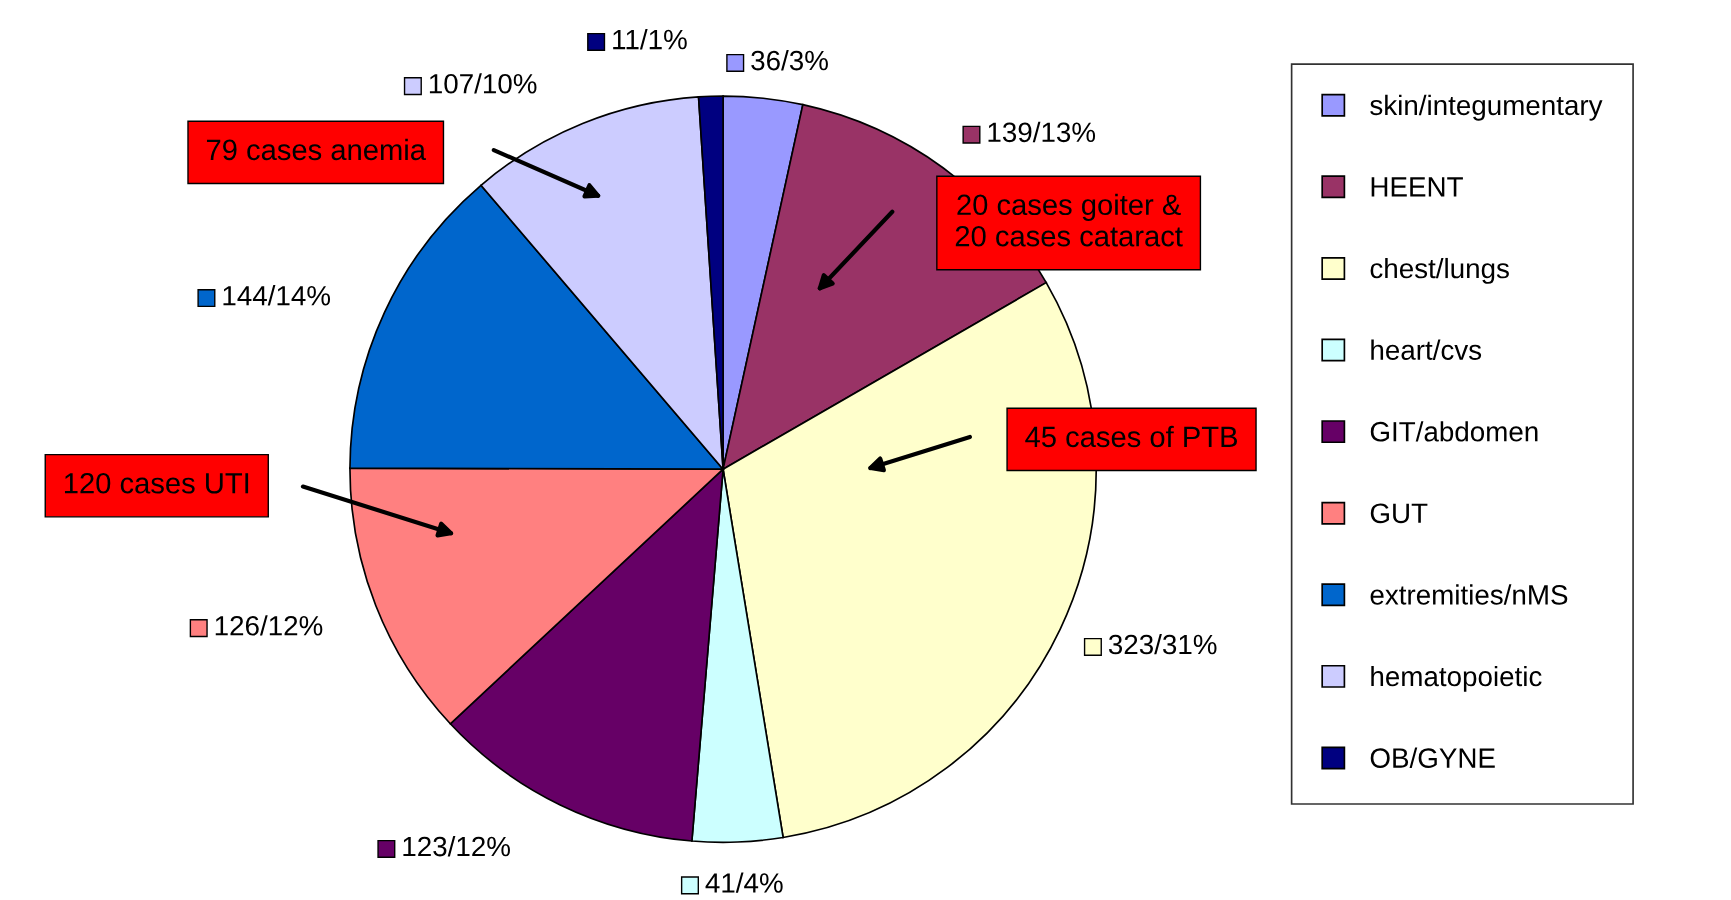 Image resolution: width=1731 pixels, height=900 pixels. I want to click on legend-label: GUT, so click(1399, 513).